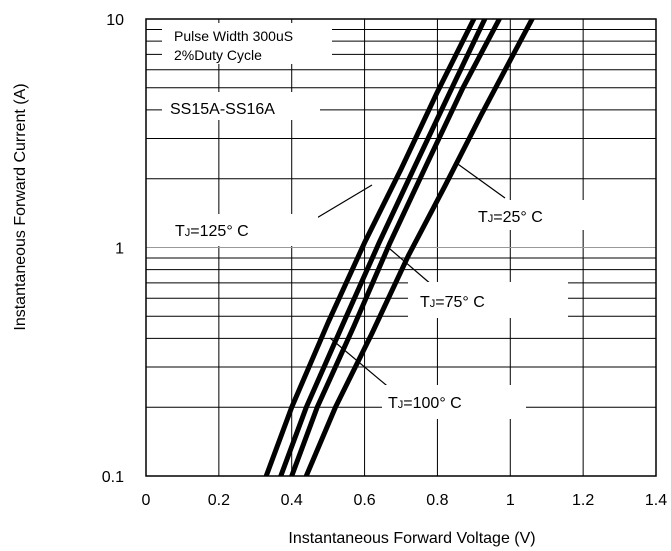 The height and width of the screenshot is (551, 671). What do you see at coordinates (405, 500) in the screenshot?
I see `x-tick-labels: 0 0.2 0.4 0.6 0.8 1 1.2 1.4` at bounding box center [405, 500].